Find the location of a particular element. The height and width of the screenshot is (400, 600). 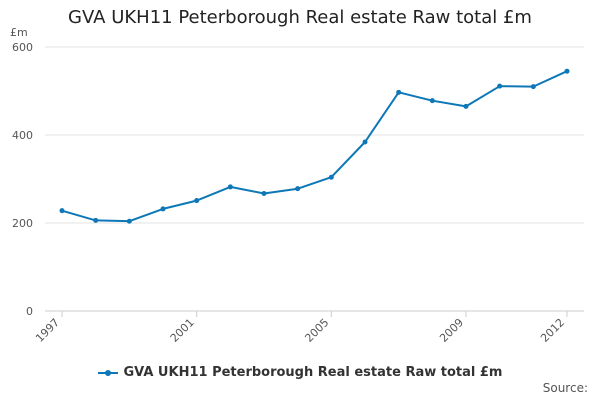

x-tick-label: 2005 is located at coordinates (316, 330).